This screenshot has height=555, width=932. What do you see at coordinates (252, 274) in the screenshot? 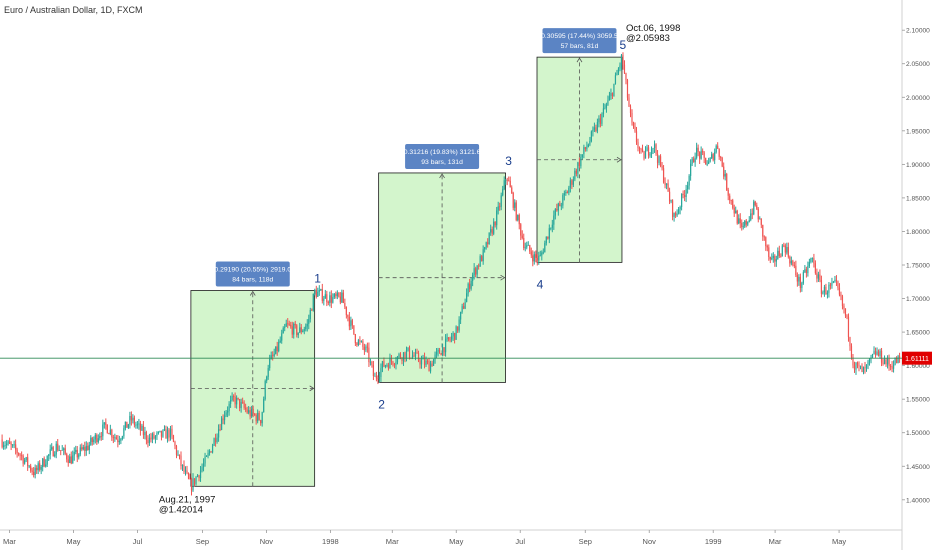
I see `measure-label` at bounding box center [252, 274].